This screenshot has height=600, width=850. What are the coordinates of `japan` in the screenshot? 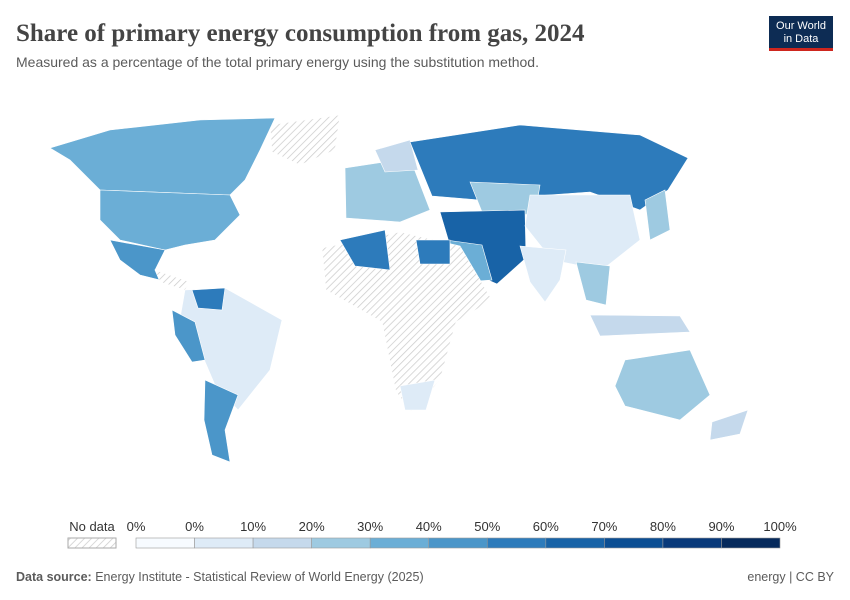 It's located at (657, 215).